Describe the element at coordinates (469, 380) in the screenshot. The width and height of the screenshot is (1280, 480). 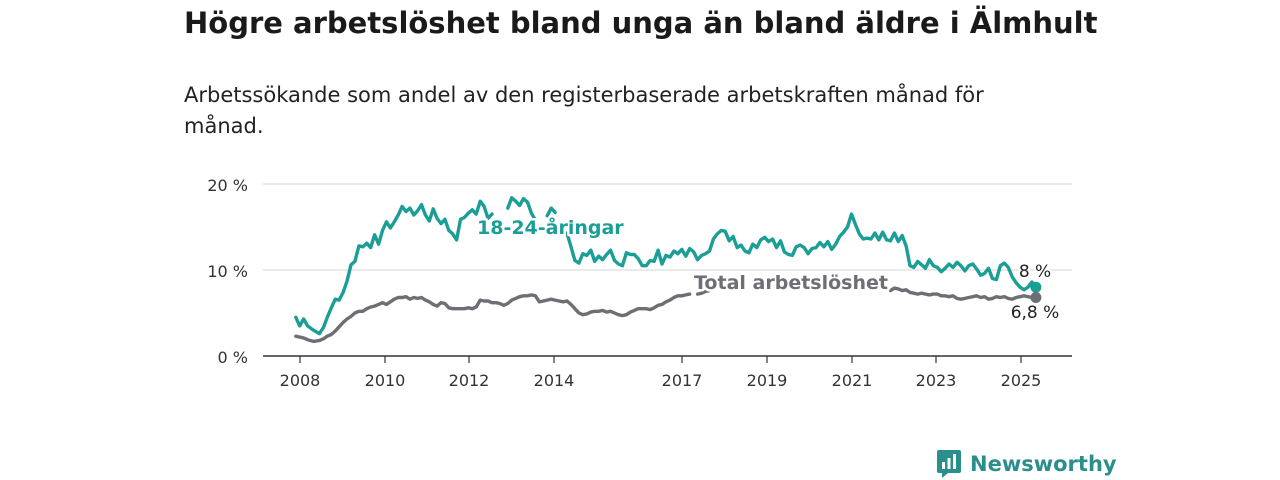
I see `x-tick-label: 2012` at that location.